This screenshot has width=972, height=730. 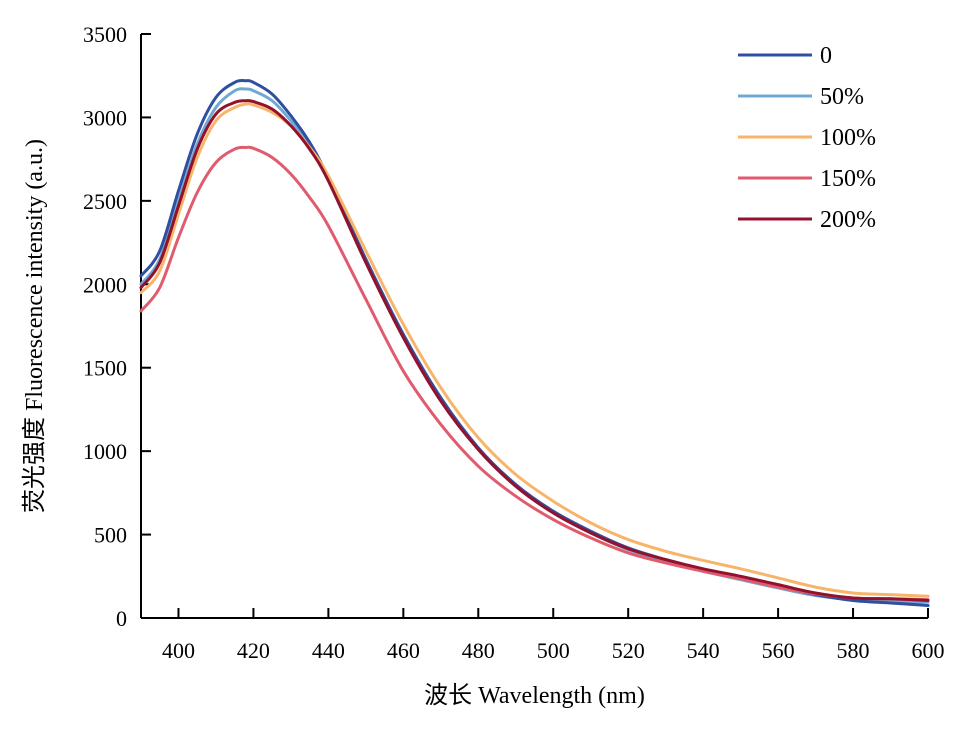 What do you see at coordinates (121, 618) in the screenshot?
I see `y-tick-label: 0` at bounding box center [121, 618].